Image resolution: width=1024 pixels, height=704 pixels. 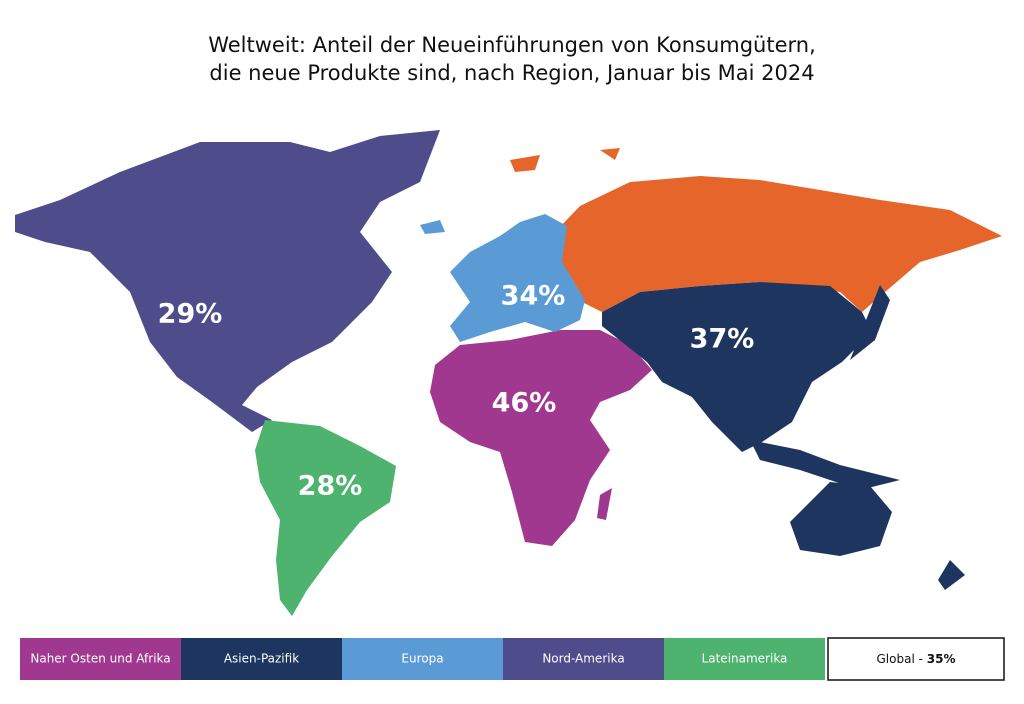 What do you see at coordinates (900, 659) in the screenshot?
I see `global-name: Global -` at bounding box center [900, 659].